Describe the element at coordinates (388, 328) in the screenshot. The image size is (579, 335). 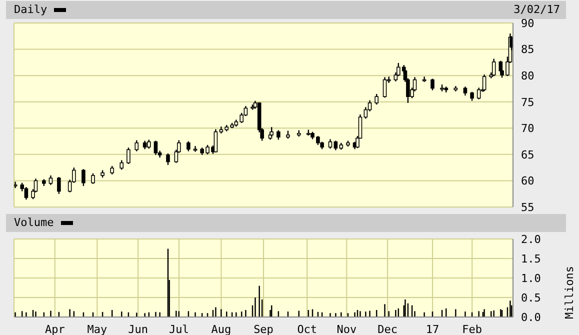
I see `x-tick-label: Dec` at that location.